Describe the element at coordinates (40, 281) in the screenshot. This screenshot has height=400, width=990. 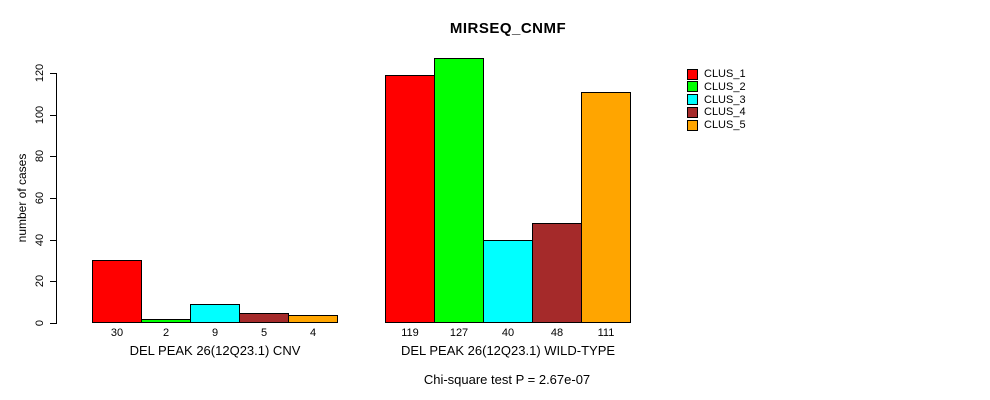
I see `y-tick-label: 20` at that location.